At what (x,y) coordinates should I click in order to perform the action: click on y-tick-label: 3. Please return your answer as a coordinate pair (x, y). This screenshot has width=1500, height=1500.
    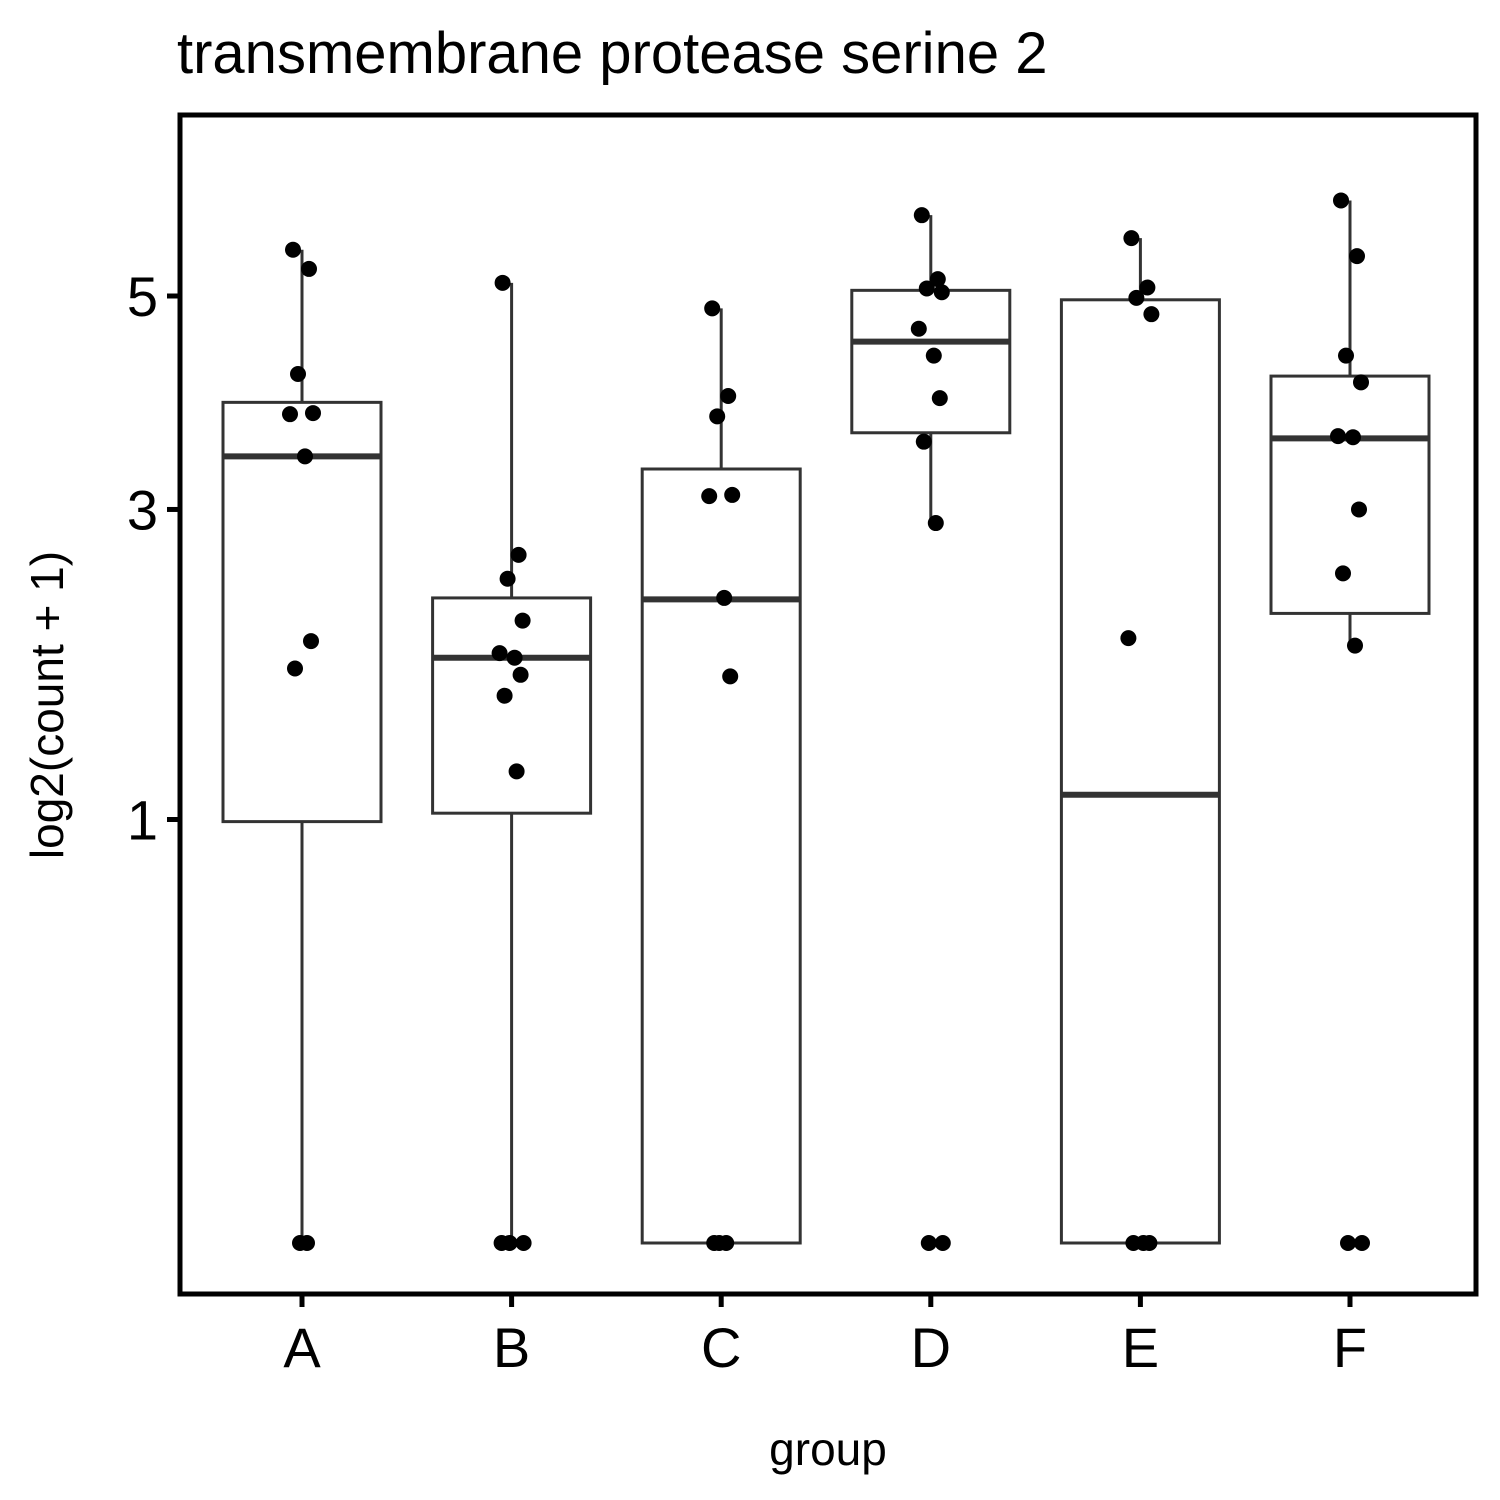
    Looking at the image, I should click on (142, 509).